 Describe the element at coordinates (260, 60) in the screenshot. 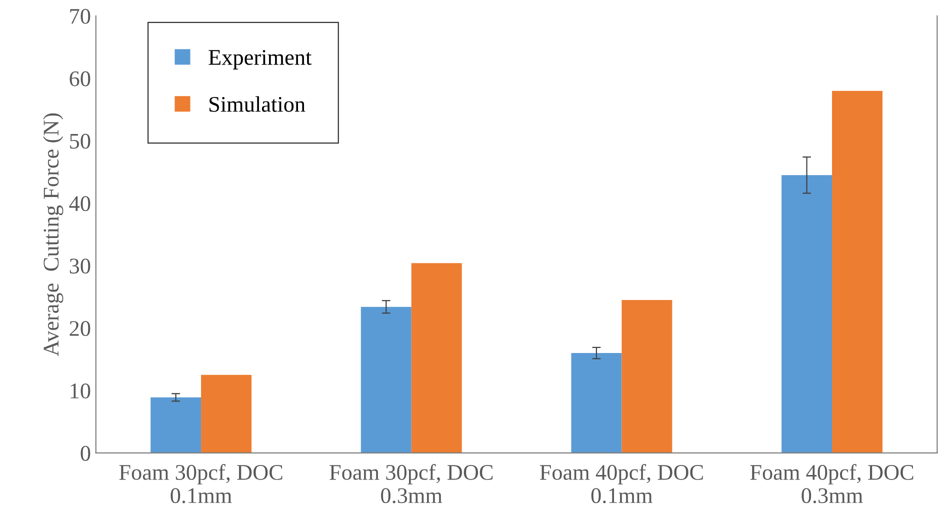

I see `legend-label: Experiment` at that location.